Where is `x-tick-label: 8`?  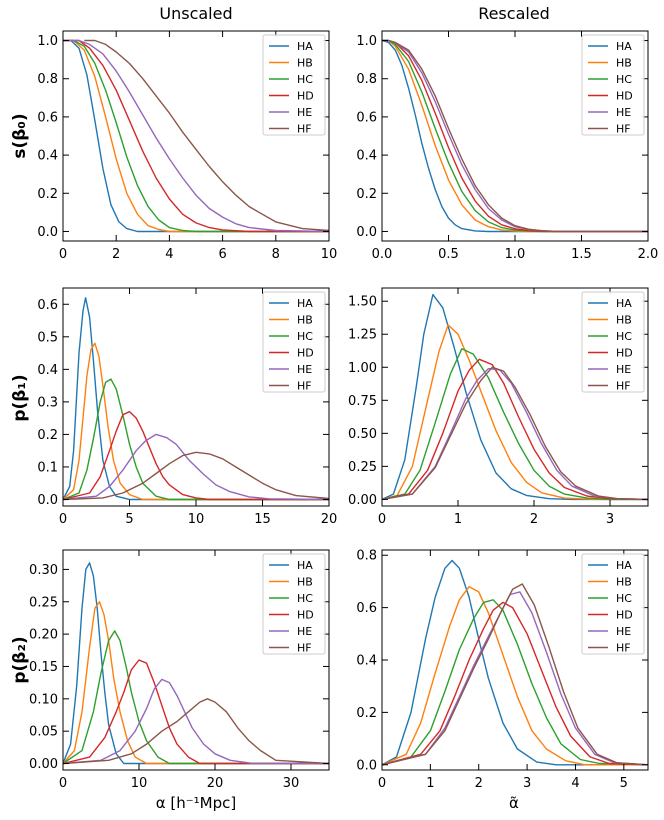
x-tick-label: 8 is located at coordinates (276, 254).